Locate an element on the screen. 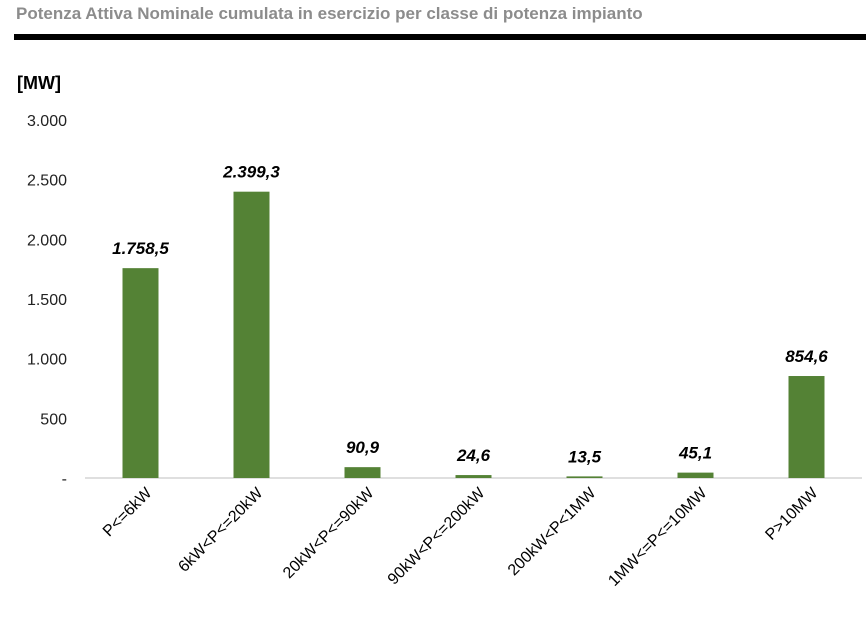  y-axis-unit-label: [MW] is located at coordinates (39, 83).